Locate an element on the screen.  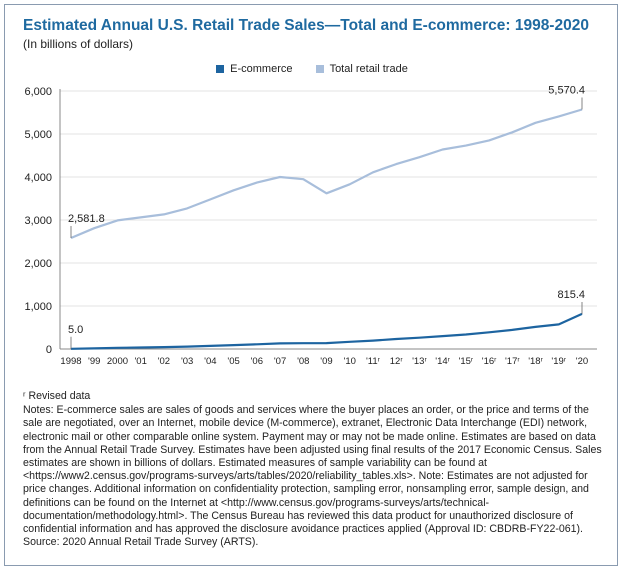
data-label: 815.4 is located at coordinates (571, 295).